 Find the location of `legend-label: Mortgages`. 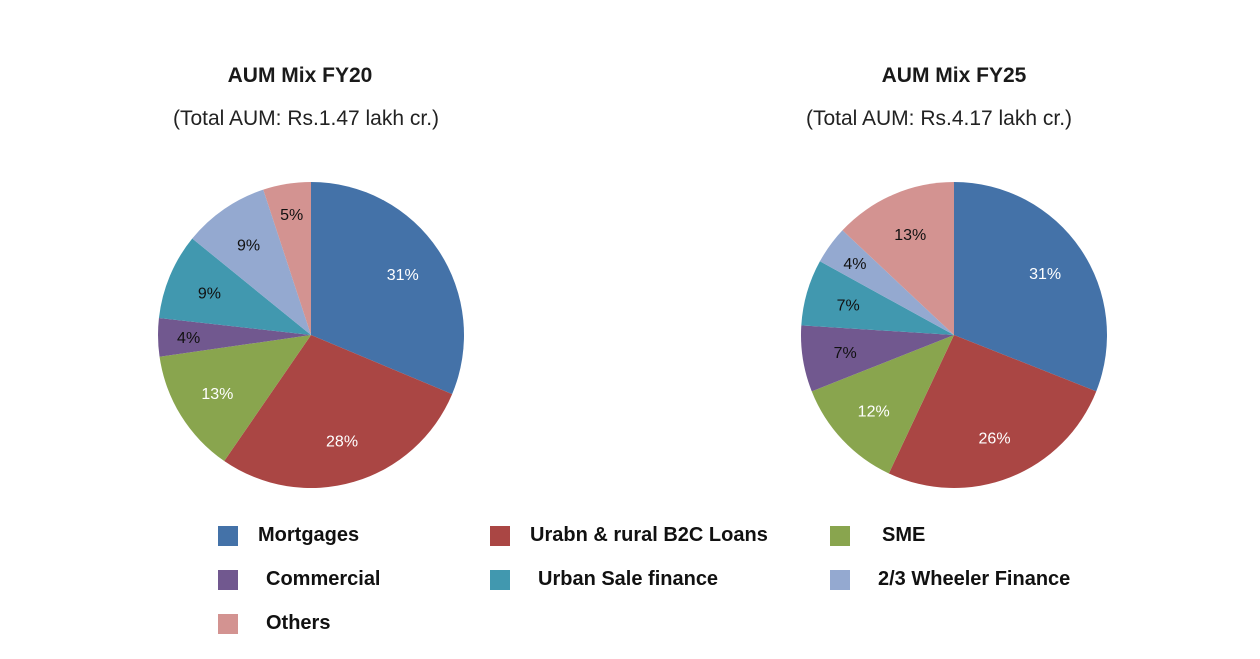

legend-label: Mortgages is located at coordinates (309, 535).